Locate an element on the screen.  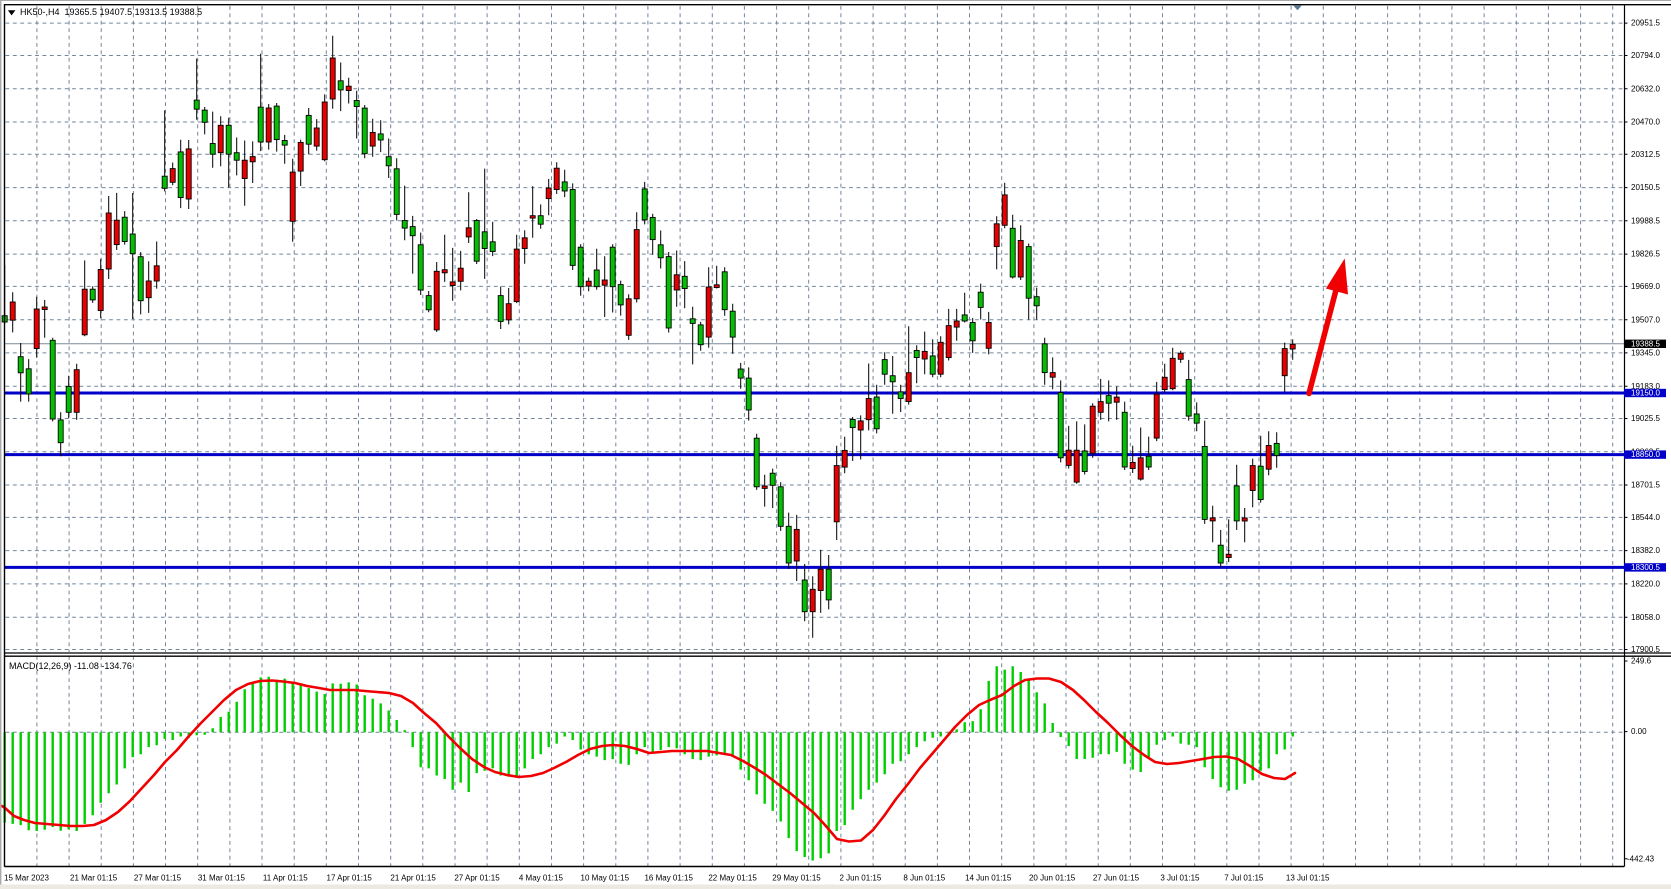
svg-text: 20632.0 is located at coordinates (1645, 88).